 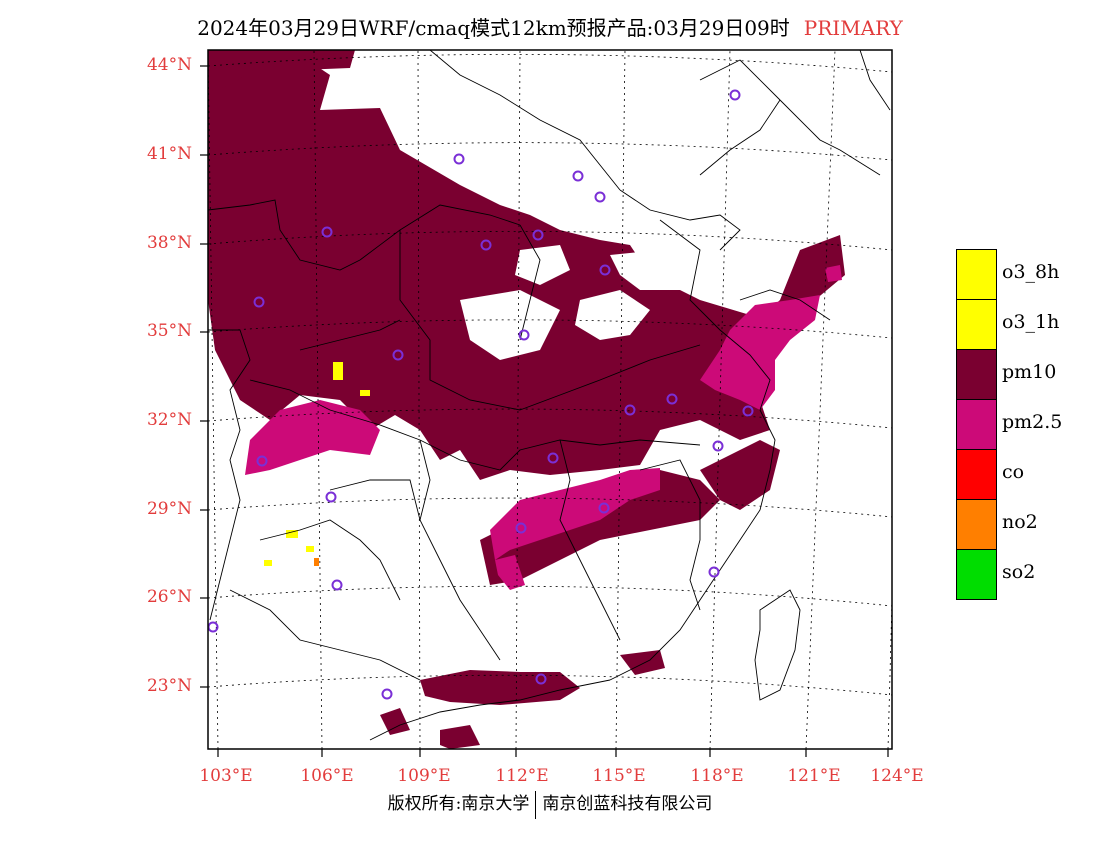 What do you see at coordinates (169, 509) in the screenshot?
I see `lat-label-29n: 29°N` at bounding box center [169, 509].